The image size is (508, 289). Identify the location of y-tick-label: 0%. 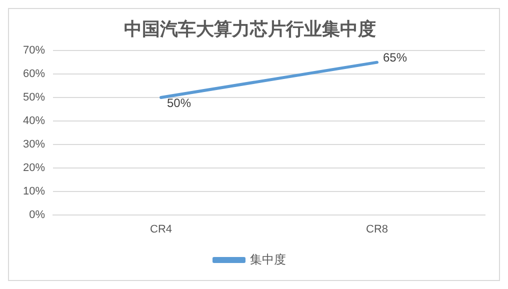
(37, 214).